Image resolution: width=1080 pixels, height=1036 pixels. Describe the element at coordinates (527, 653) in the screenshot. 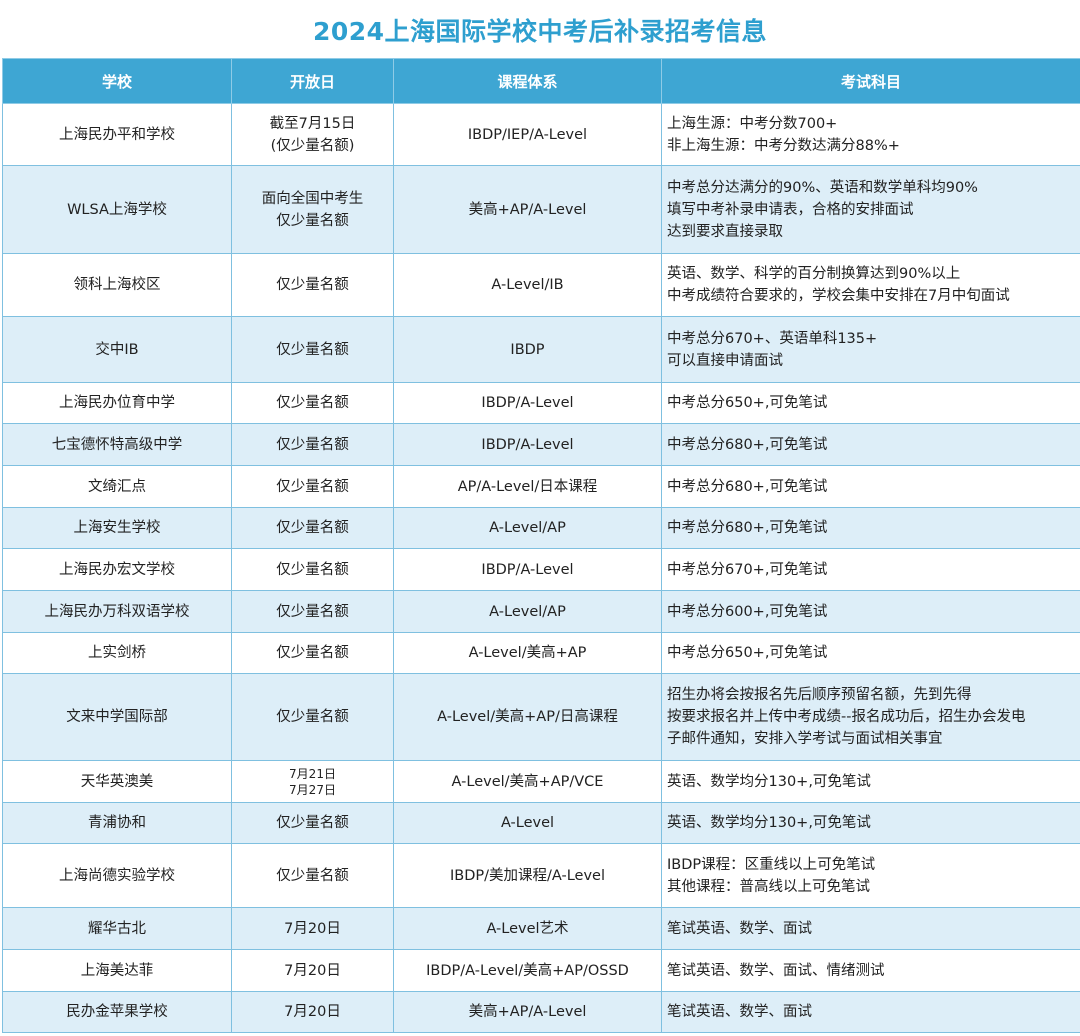

I see `curriculum-cell: A-Level/美高+AP` at that location.